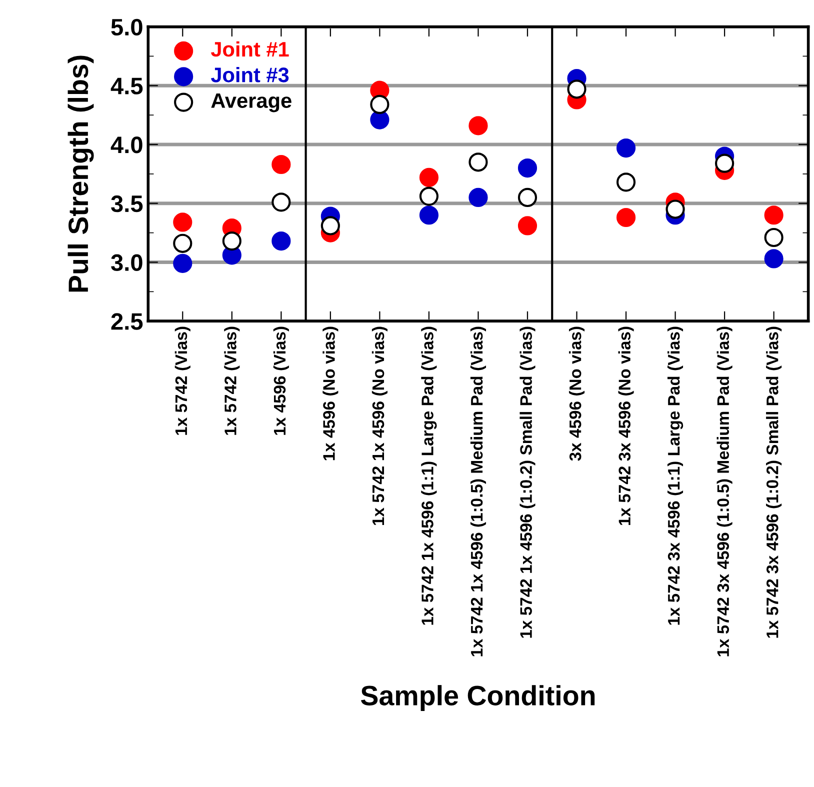 This screenshot has width=814, height=787. What do you see at coordinates (528, 482) in the screenshot?
I see `x-tick-label: 1x 5742 1x 4596 (1:0.2) Small Pad (Vias)` at bounding box center [528, 482].